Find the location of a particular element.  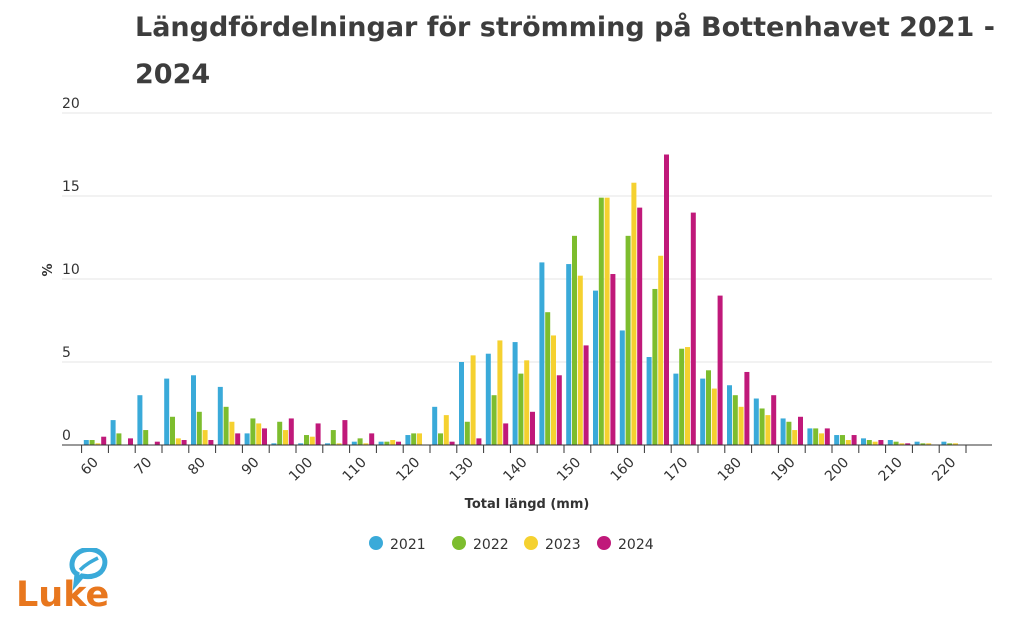

x-tick-label: 200 is located at coordinates (837, 470).